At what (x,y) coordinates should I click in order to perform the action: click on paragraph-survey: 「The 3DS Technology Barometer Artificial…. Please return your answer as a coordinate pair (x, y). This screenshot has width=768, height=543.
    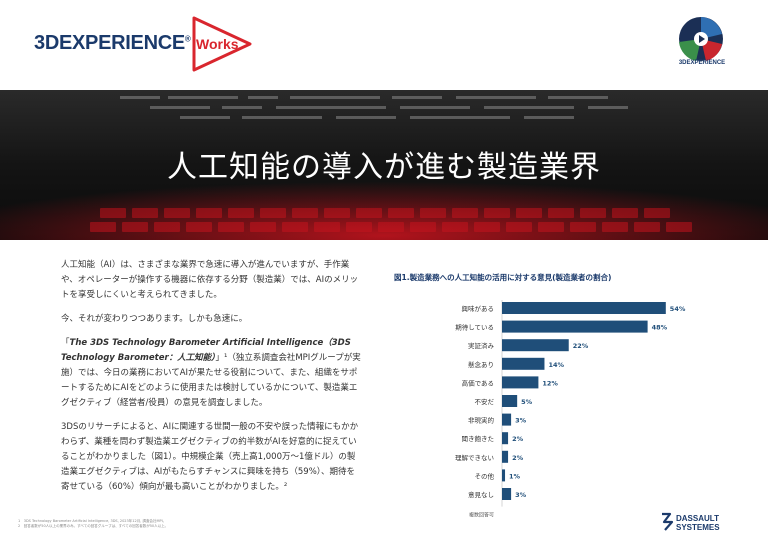
    Looking at the image, I should click on (211, 373).